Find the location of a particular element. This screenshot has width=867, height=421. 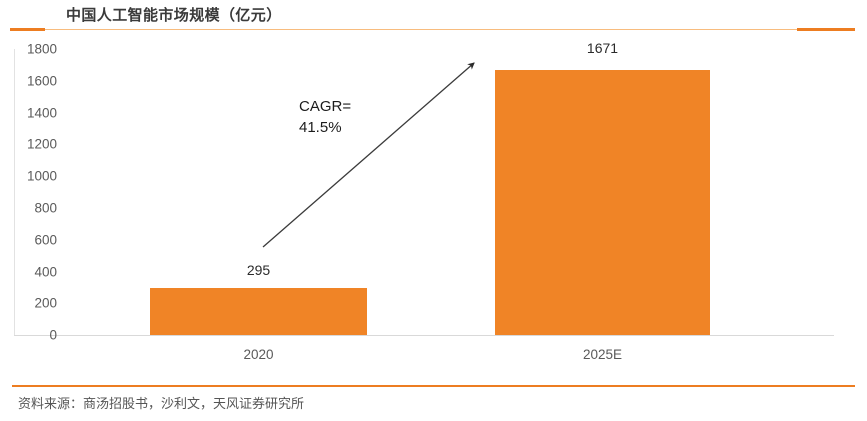

cagr-annotation-line1: CAGR= is located at coordinates (325, 106).